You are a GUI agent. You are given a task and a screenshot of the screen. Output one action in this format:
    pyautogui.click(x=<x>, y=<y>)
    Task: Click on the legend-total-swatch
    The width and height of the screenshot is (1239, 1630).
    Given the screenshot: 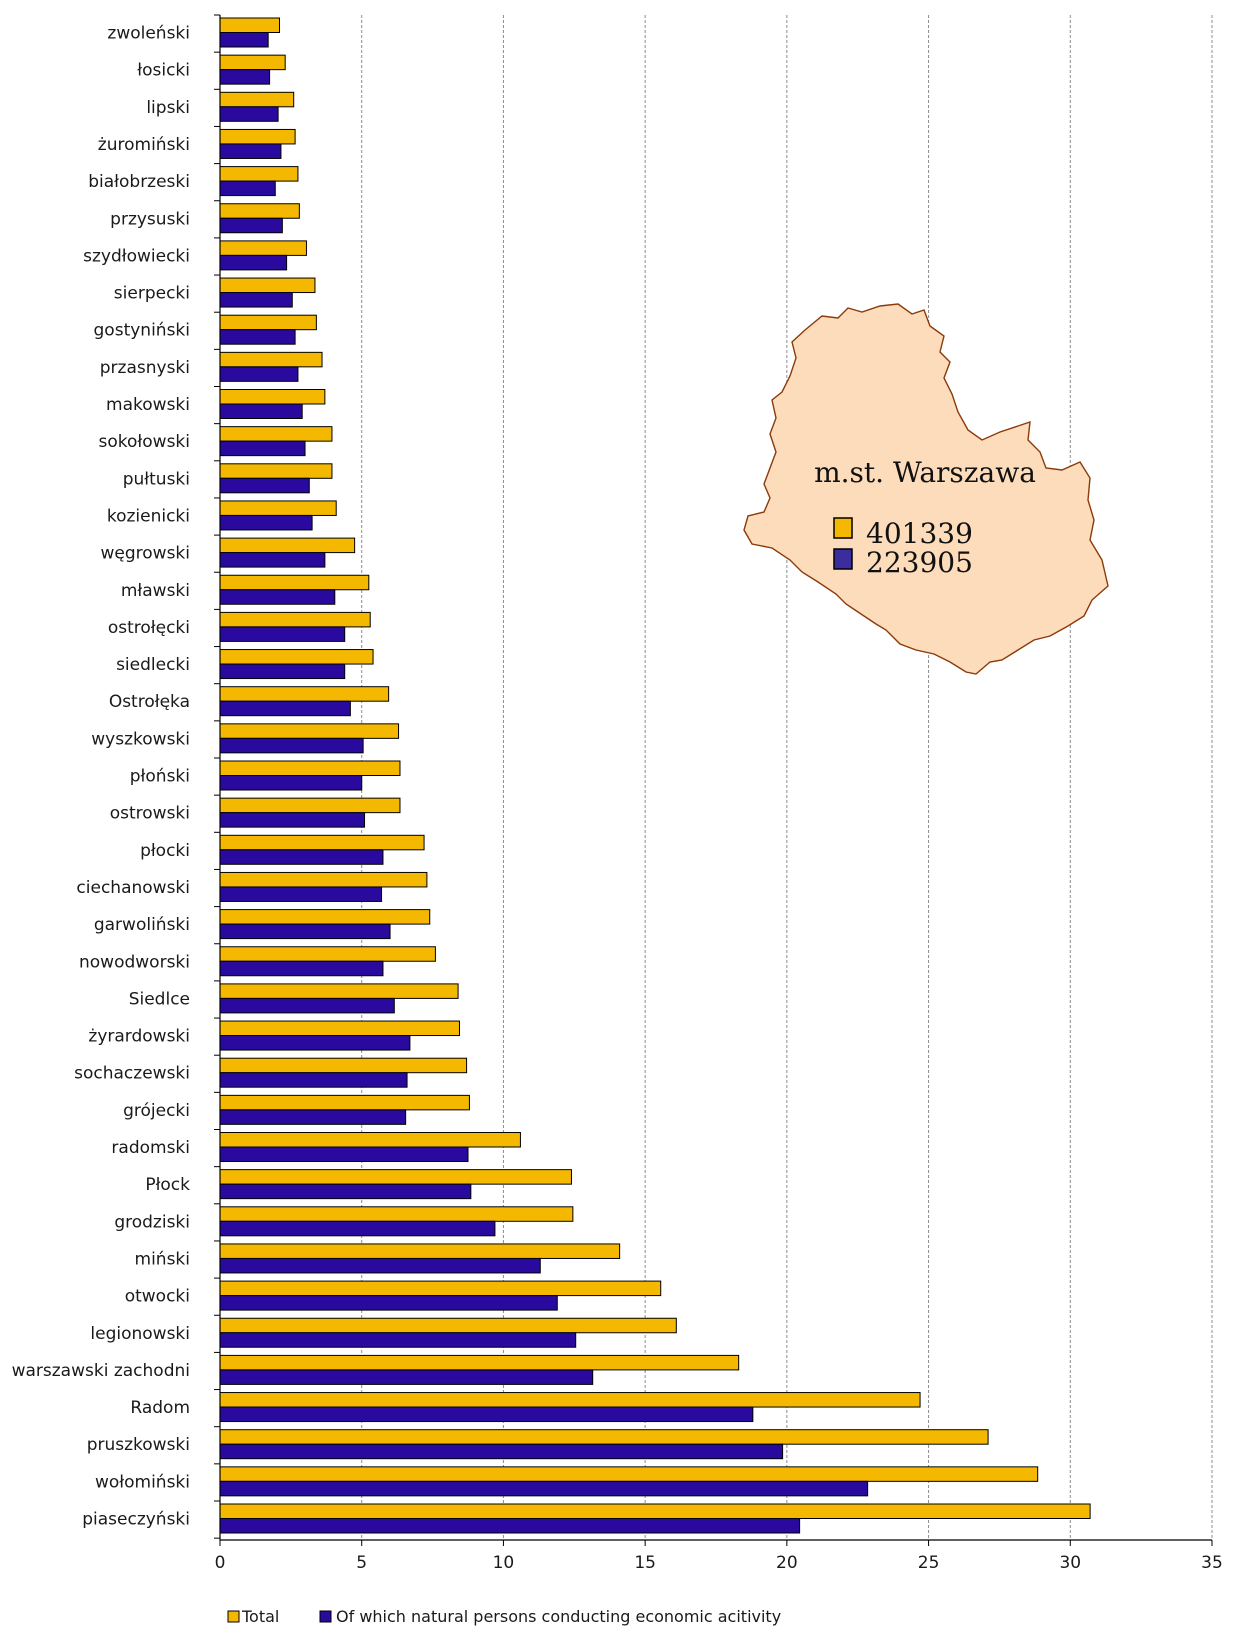 What is the action you would take?
    pyautogui.click(x=233, y=1616)
    